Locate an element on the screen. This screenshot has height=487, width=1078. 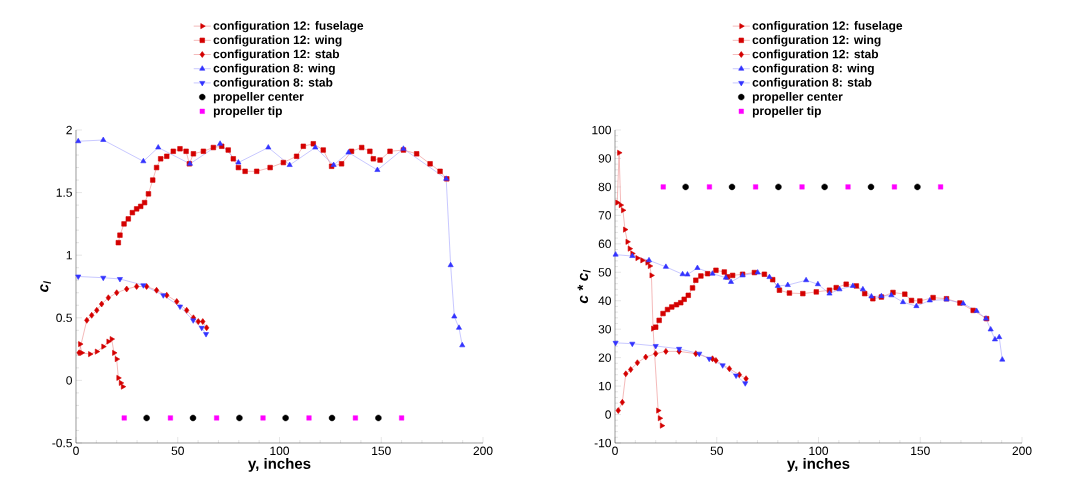
y-tick-label: 0.5 is located at coordinates (64, 318).